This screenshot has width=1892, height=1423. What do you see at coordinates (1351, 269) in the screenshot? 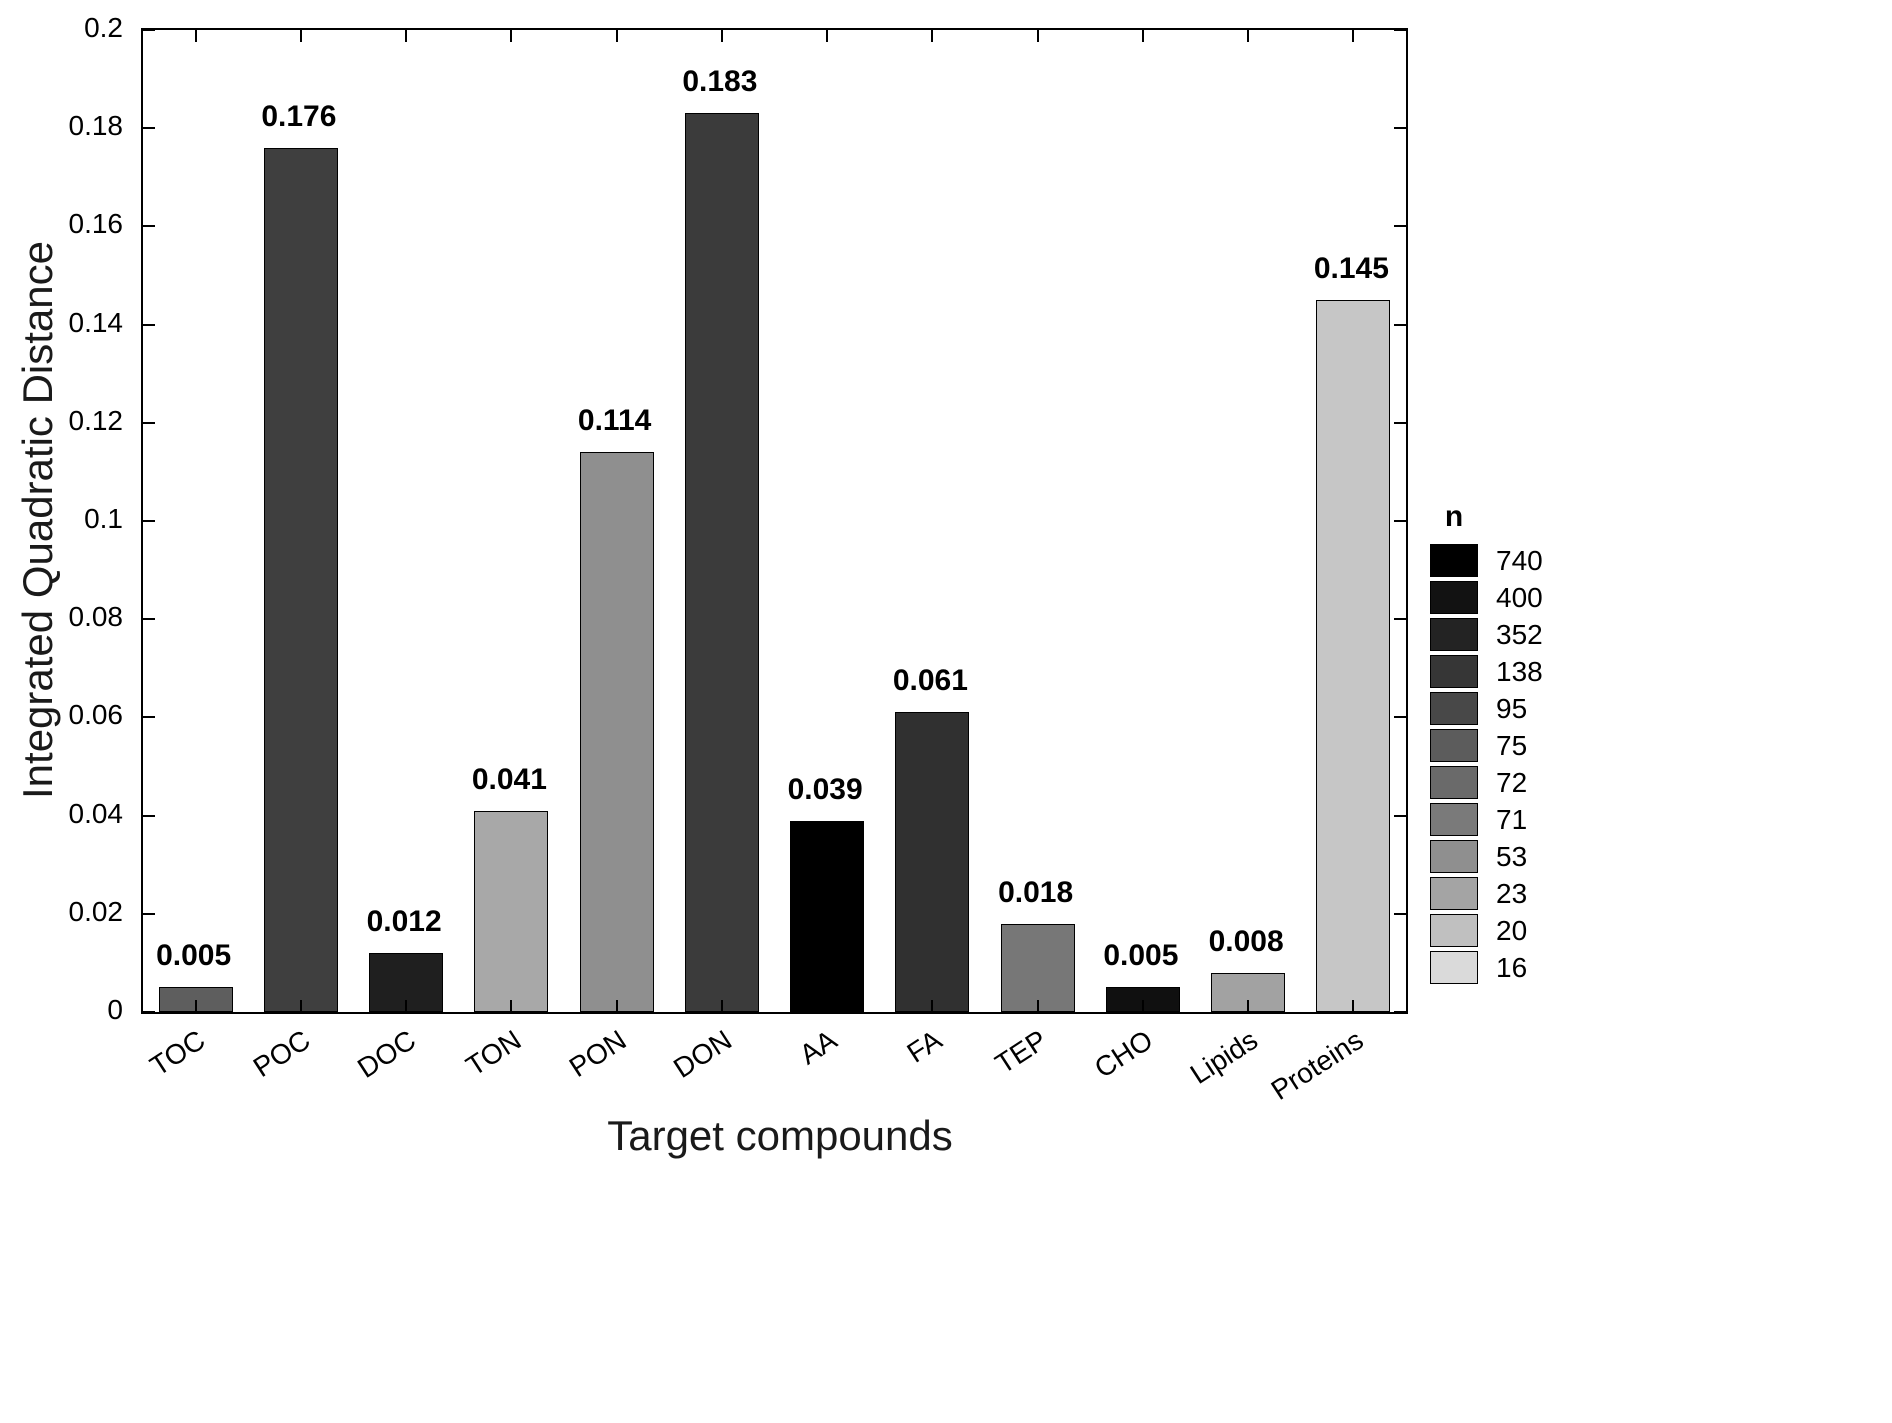
I see `bar-value-label: 0.145` at bounding box center [1351, 269].